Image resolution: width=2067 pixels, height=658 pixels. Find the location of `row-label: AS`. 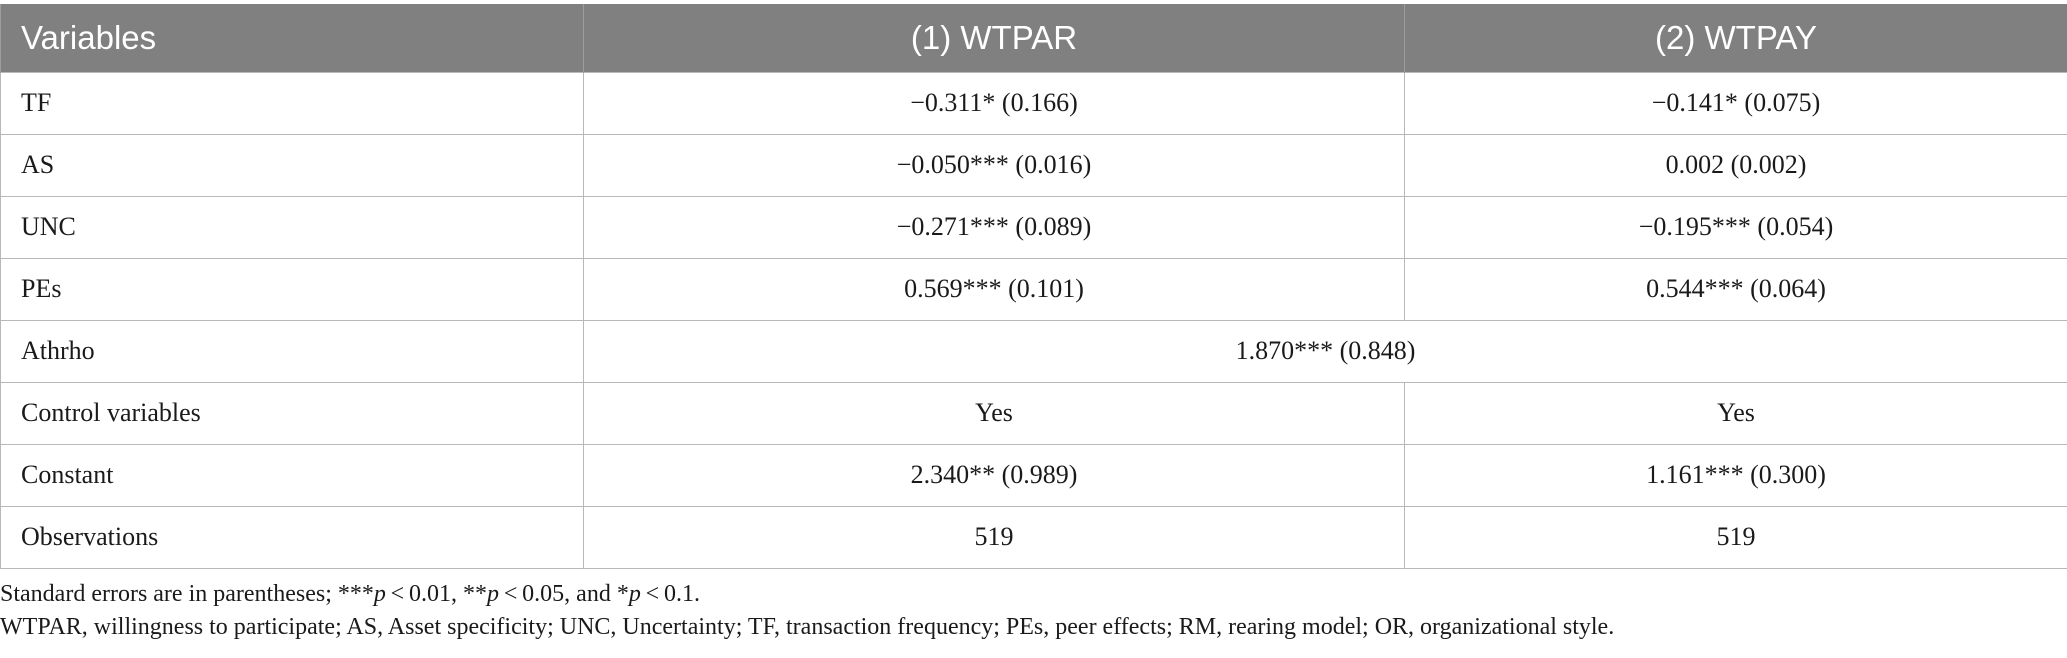

row-label: AS is located at coordinates (292, 165).